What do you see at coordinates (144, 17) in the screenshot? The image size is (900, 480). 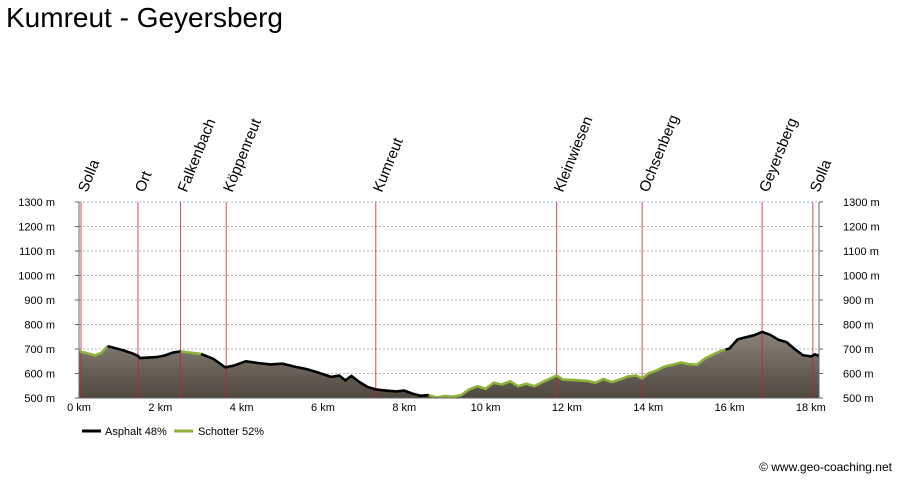 I see `chart-title: Kumreut - Geyersberg` at bounding box center [144, 17].